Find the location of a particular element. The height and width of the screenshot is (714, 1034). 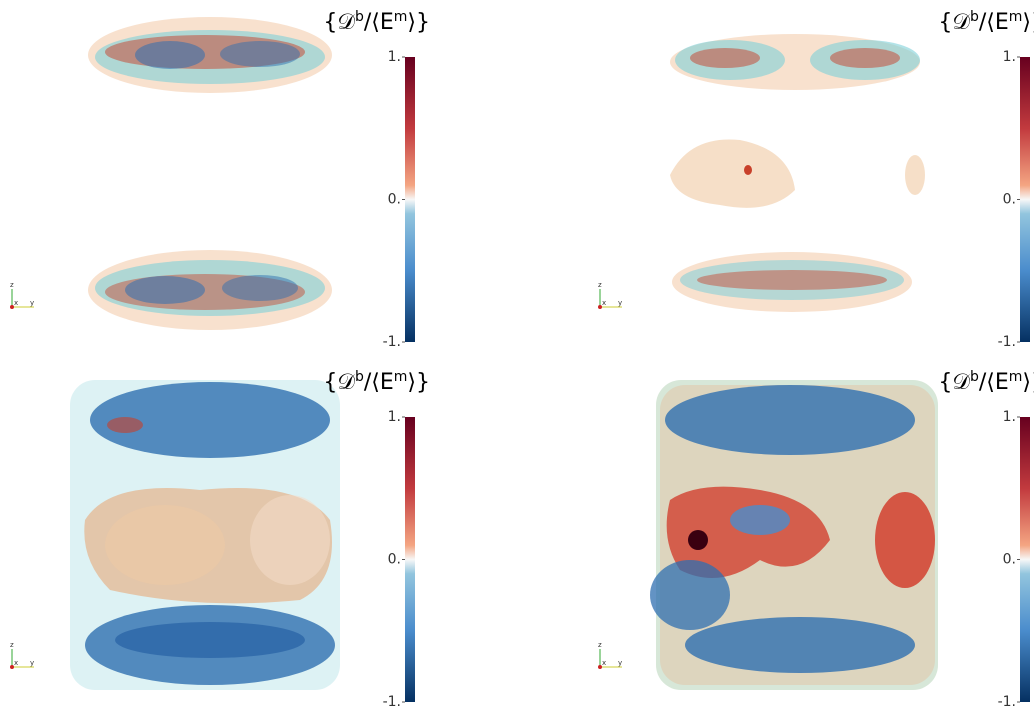

render-bottom-left is located at coordinates (205, 535).